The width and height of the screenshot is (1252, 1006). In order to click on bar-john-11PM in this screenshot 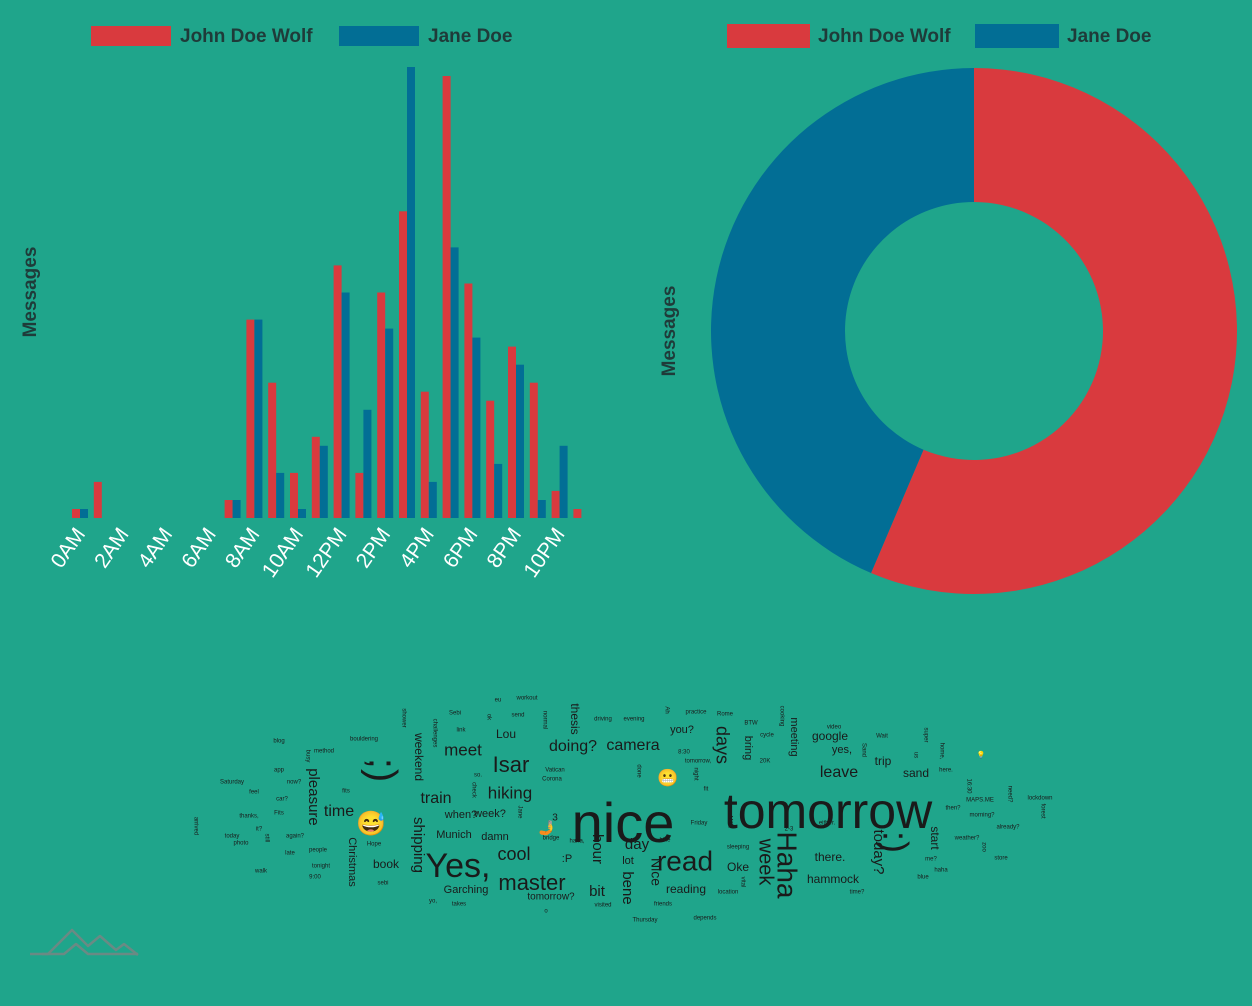, I will do `click(577, 513)`.